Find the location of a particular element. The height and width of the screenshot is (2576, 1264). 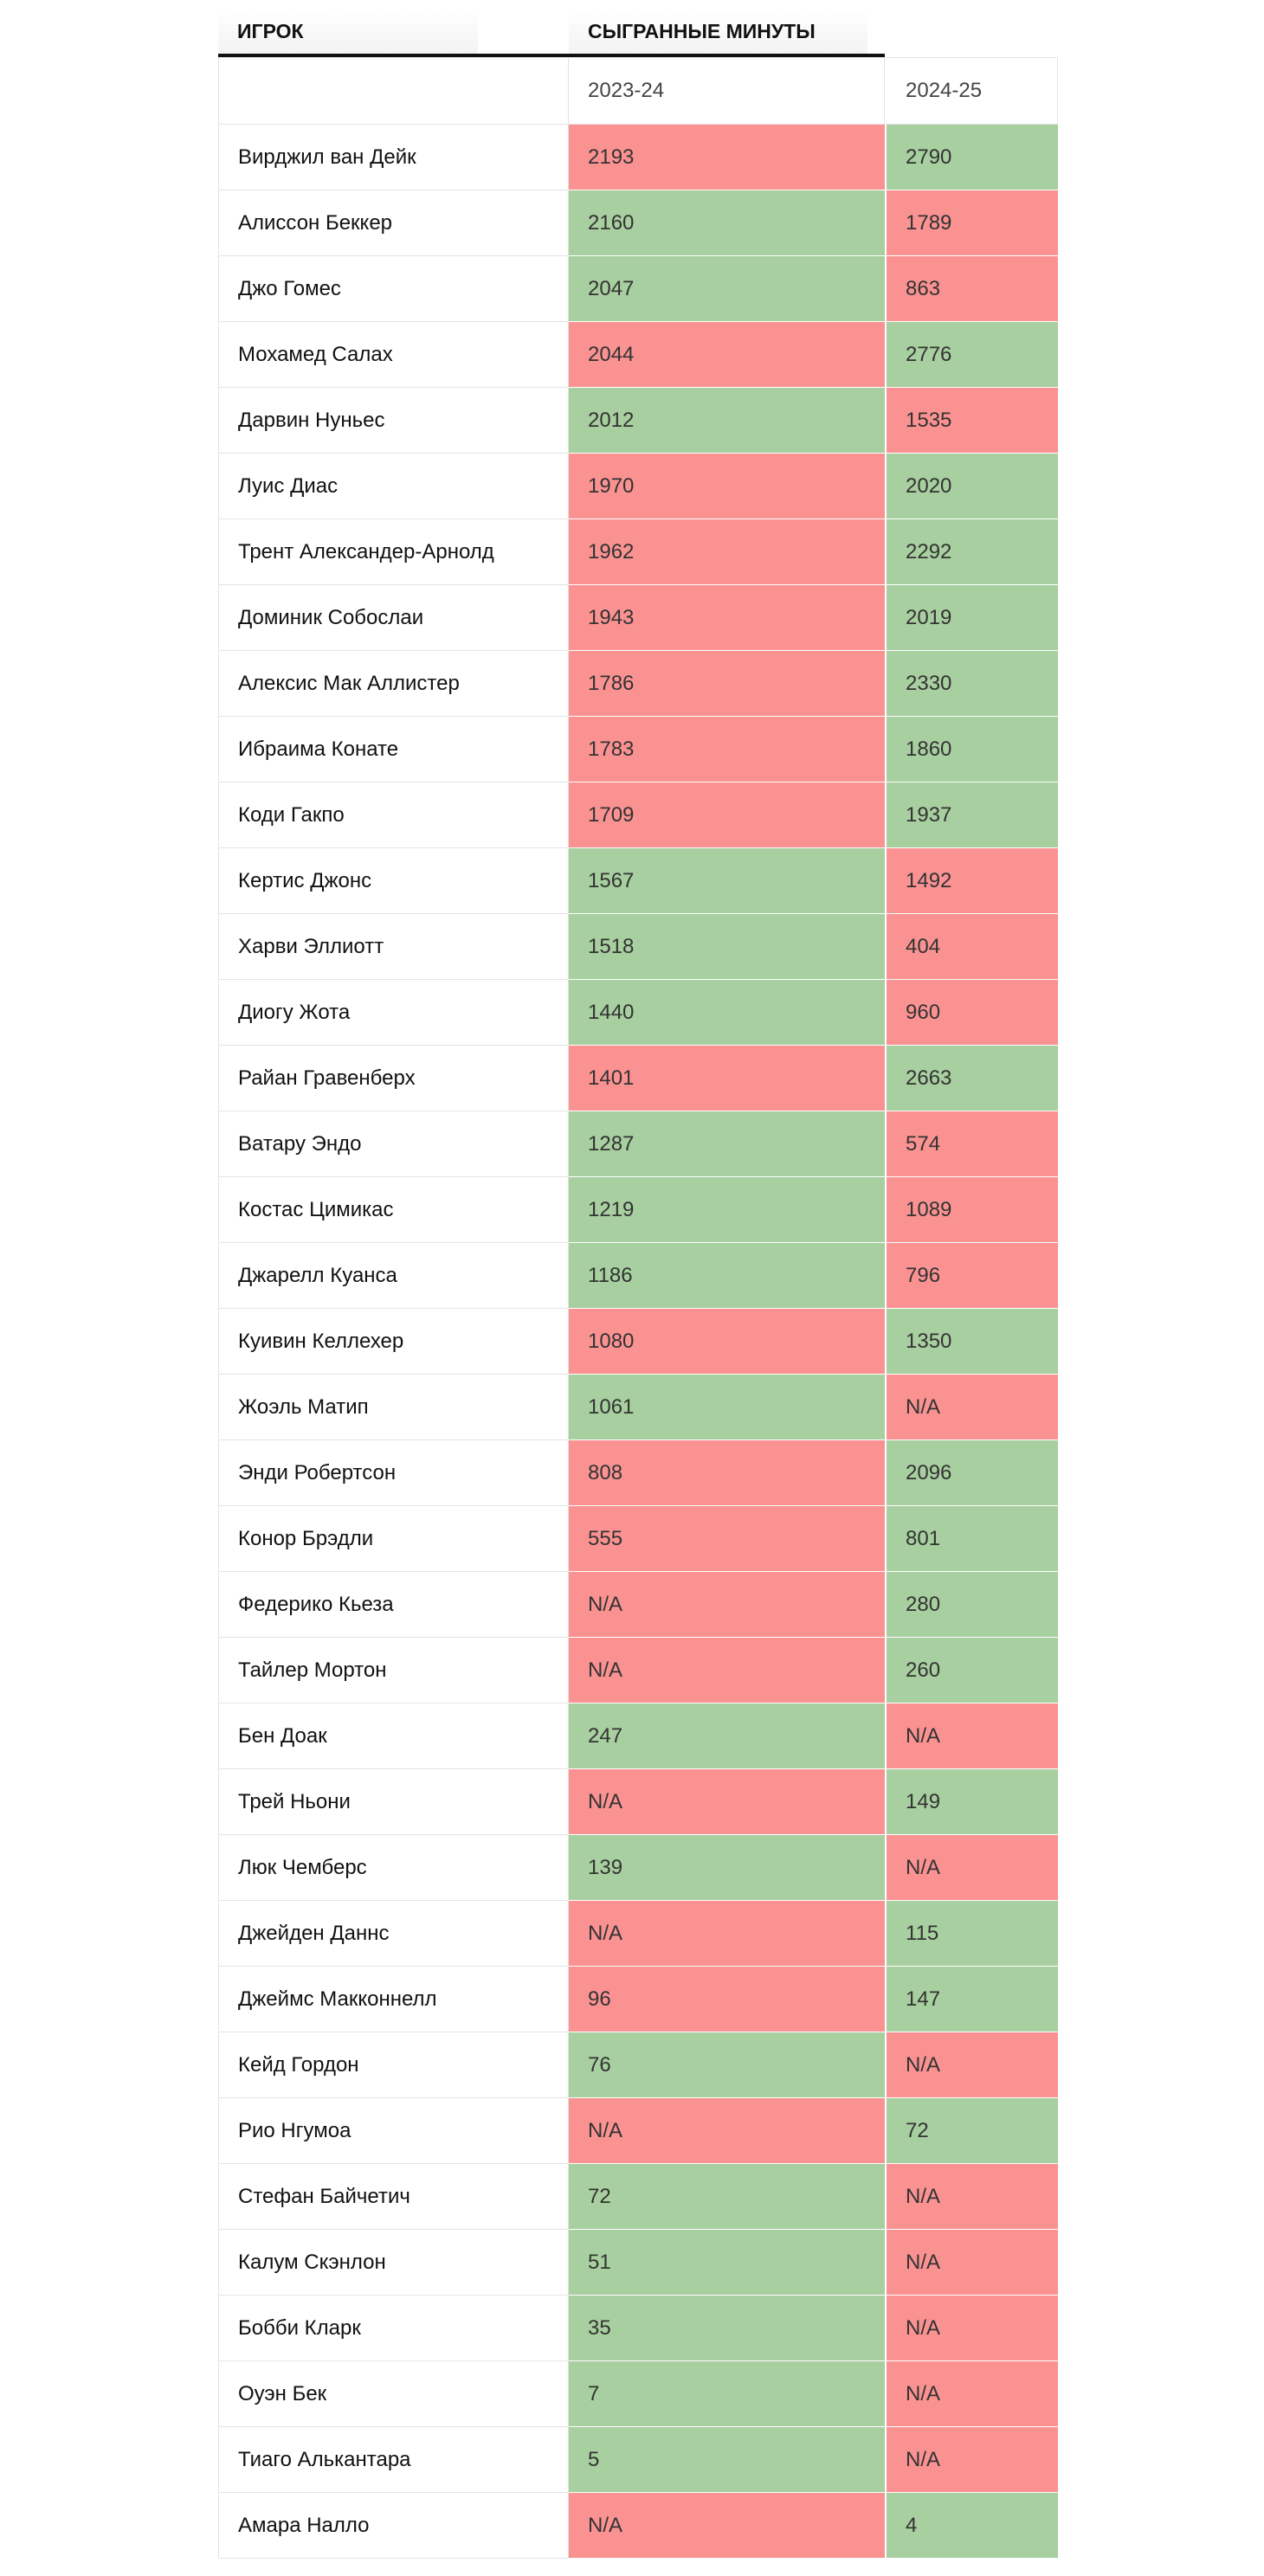

minutes-cell: 2790 is located at coordinates (971, 157).